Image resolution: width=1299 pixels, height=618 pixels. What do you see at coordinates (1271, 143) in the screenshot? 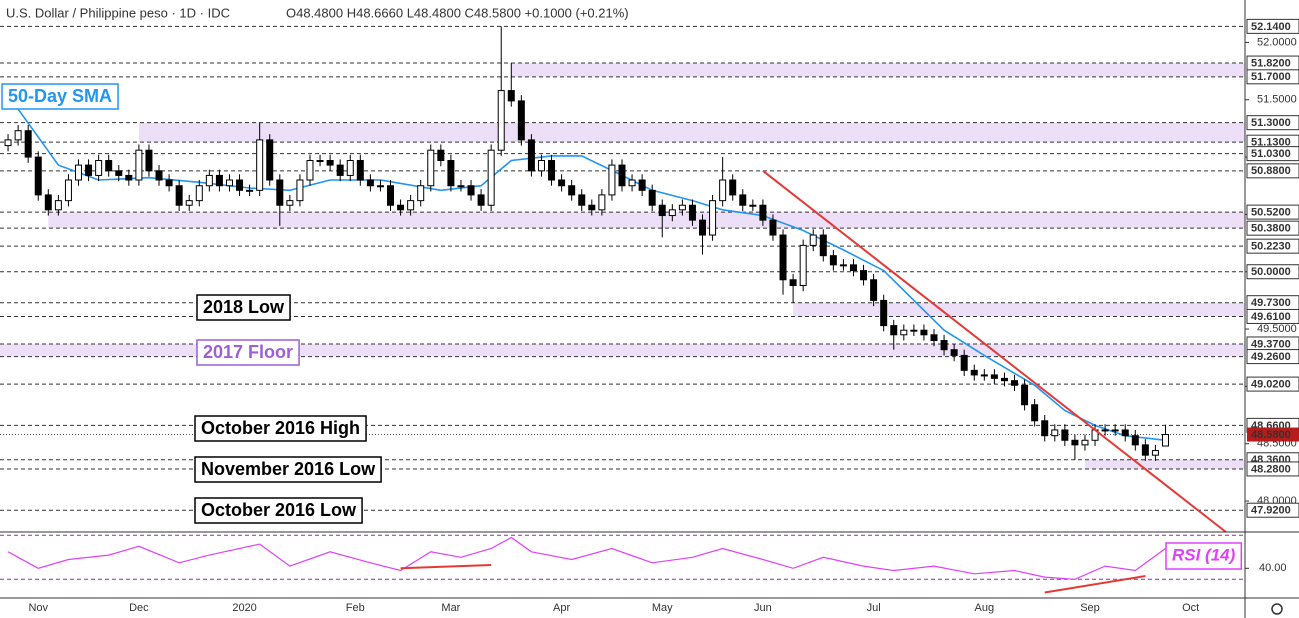
I see `level-label: 51.1300` at bounding box center [1271, 143].